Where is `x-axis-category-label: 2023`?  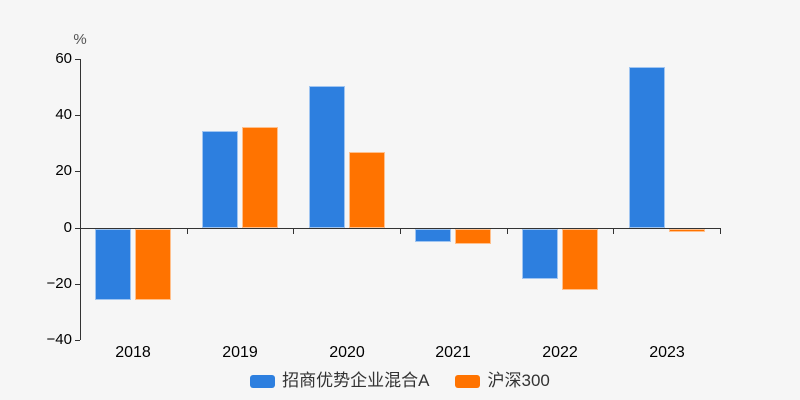
x-axis-category-label: 2023 is located at coordinates (667, 352).